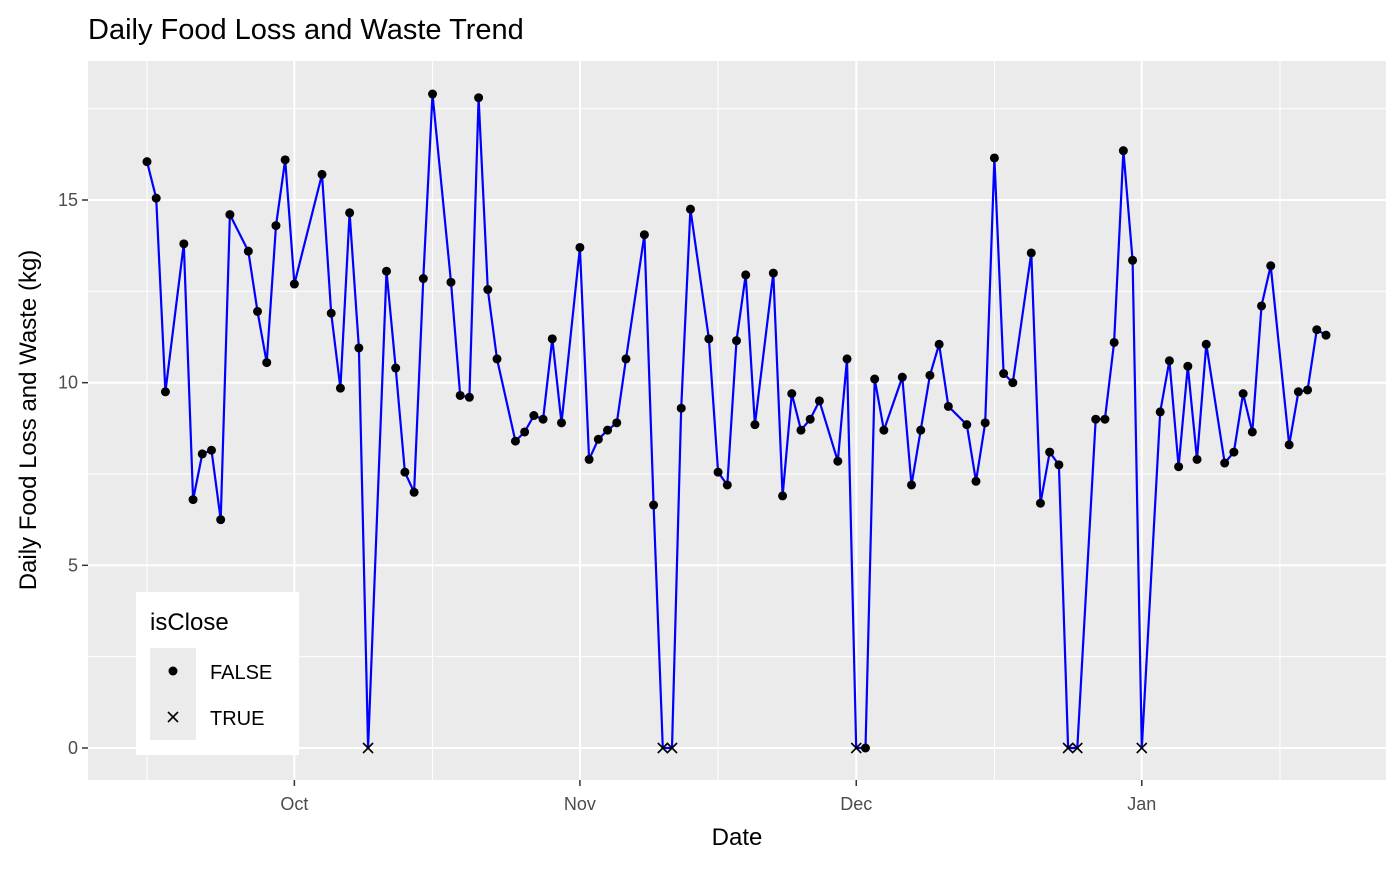 The height and width of the screenshot is (870, 1400). Describe the element at coordinates (173, 671) in the screenshot. I see `legend-key-false-dot-icon` at that location.